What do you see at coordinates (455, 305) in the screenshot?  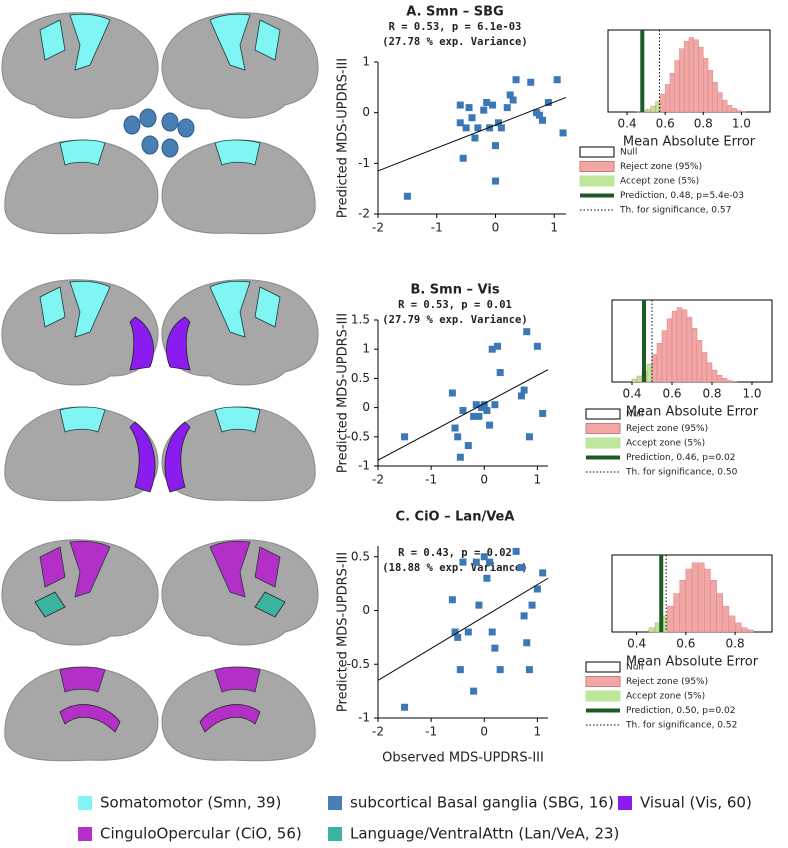 I see `annotation: R = 0.53, p = 0.01` at bounding box center [455, 305].